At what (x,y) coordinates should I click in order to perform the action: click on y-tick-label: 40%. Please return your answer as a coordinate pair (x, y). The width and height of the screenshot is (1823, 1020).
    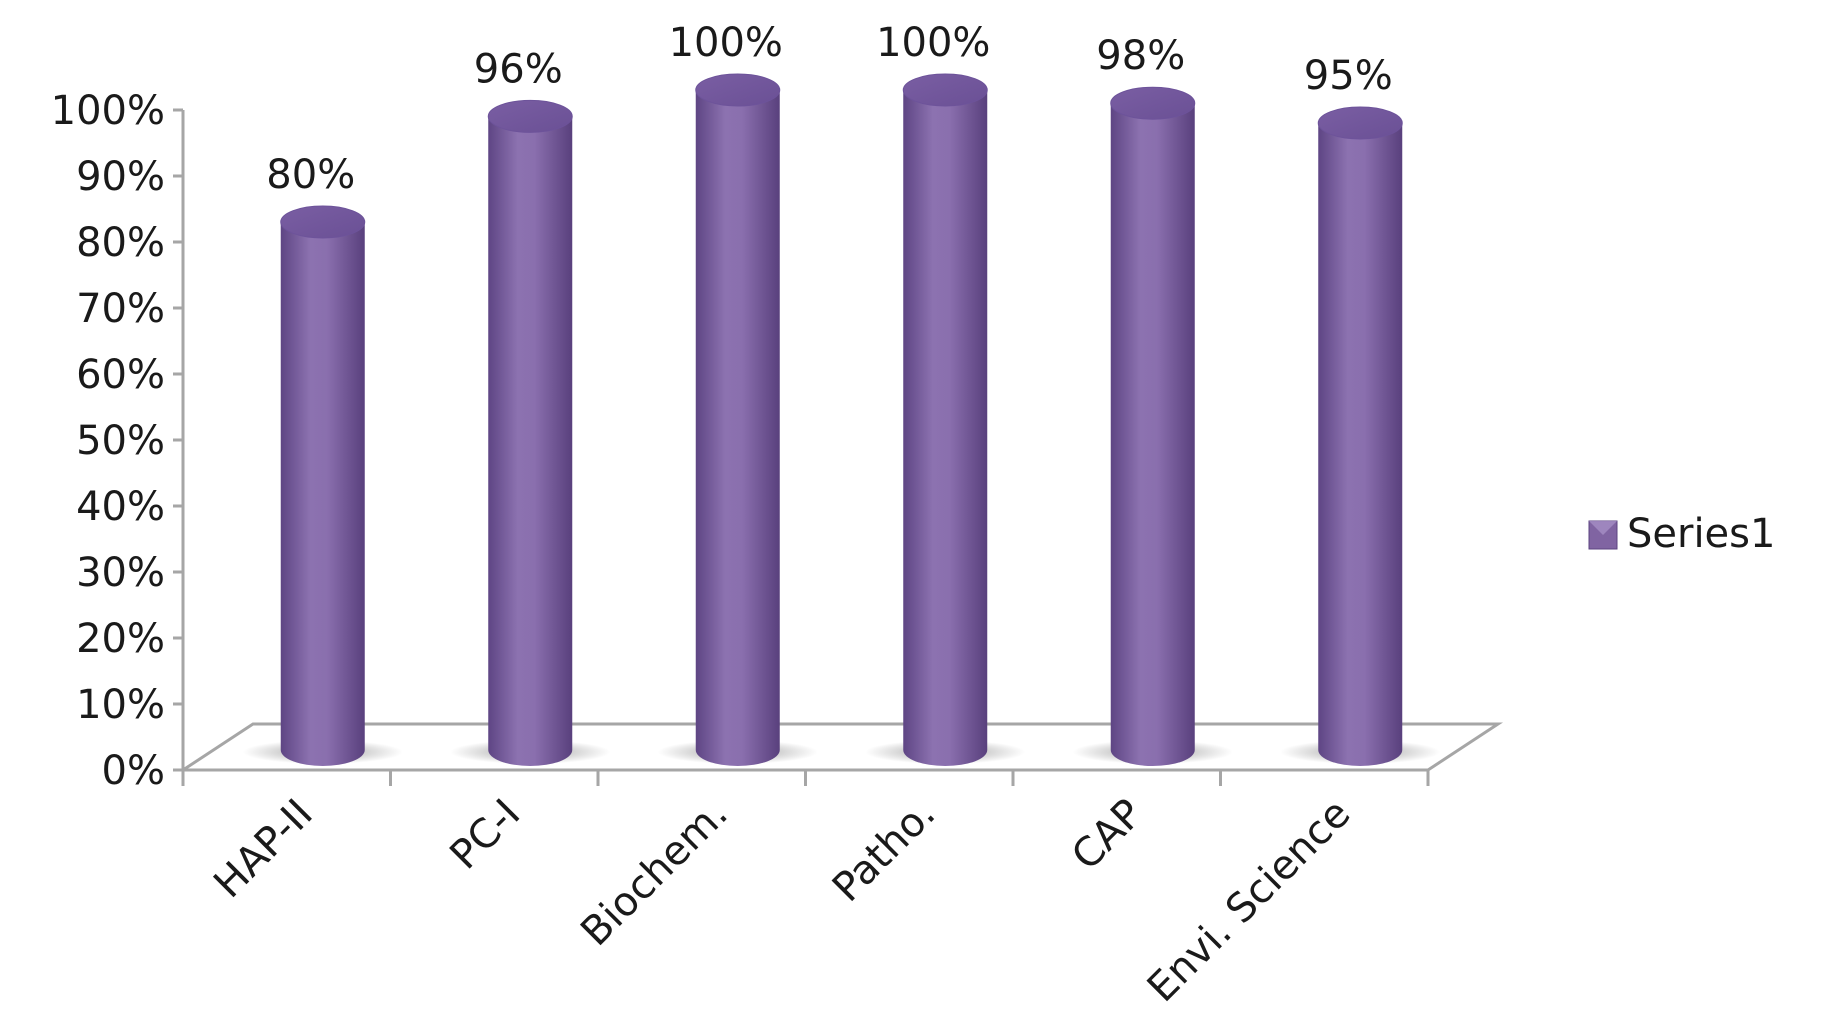
    Looking at the image, I should click on (120, 507).